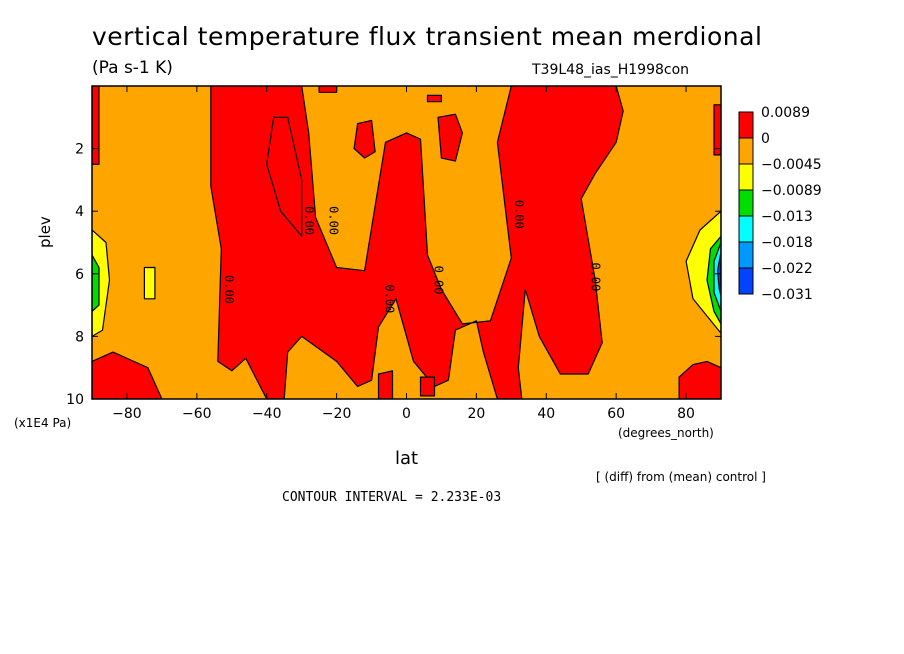 This screenshot has width=904, height=654. I want to click on x-axis-label: lat, so click(407, 458).